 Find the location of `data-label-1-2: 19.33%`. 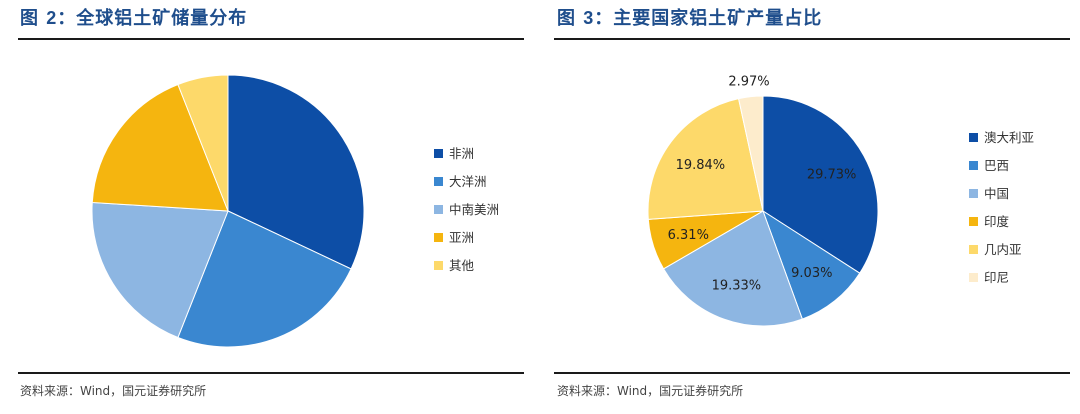

data-label-1-2: 19.33% is located at coordinates (737, 286).